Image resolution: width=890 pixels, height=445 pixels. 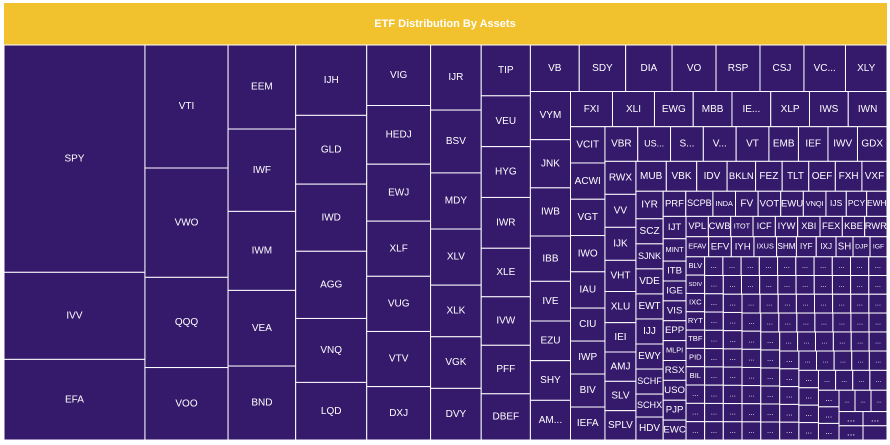 I want to click on tile-label: SCPB, so click(x=699, y=203).